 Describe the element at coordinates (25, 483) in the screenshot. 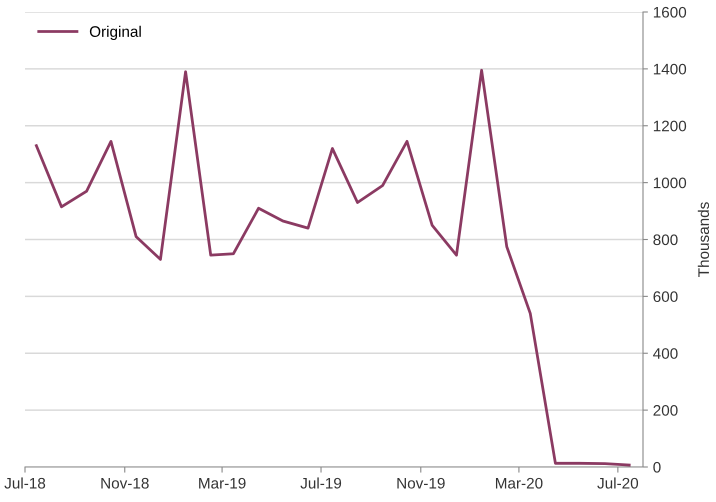

I see `x-tick-label: Jul-18` at that location.